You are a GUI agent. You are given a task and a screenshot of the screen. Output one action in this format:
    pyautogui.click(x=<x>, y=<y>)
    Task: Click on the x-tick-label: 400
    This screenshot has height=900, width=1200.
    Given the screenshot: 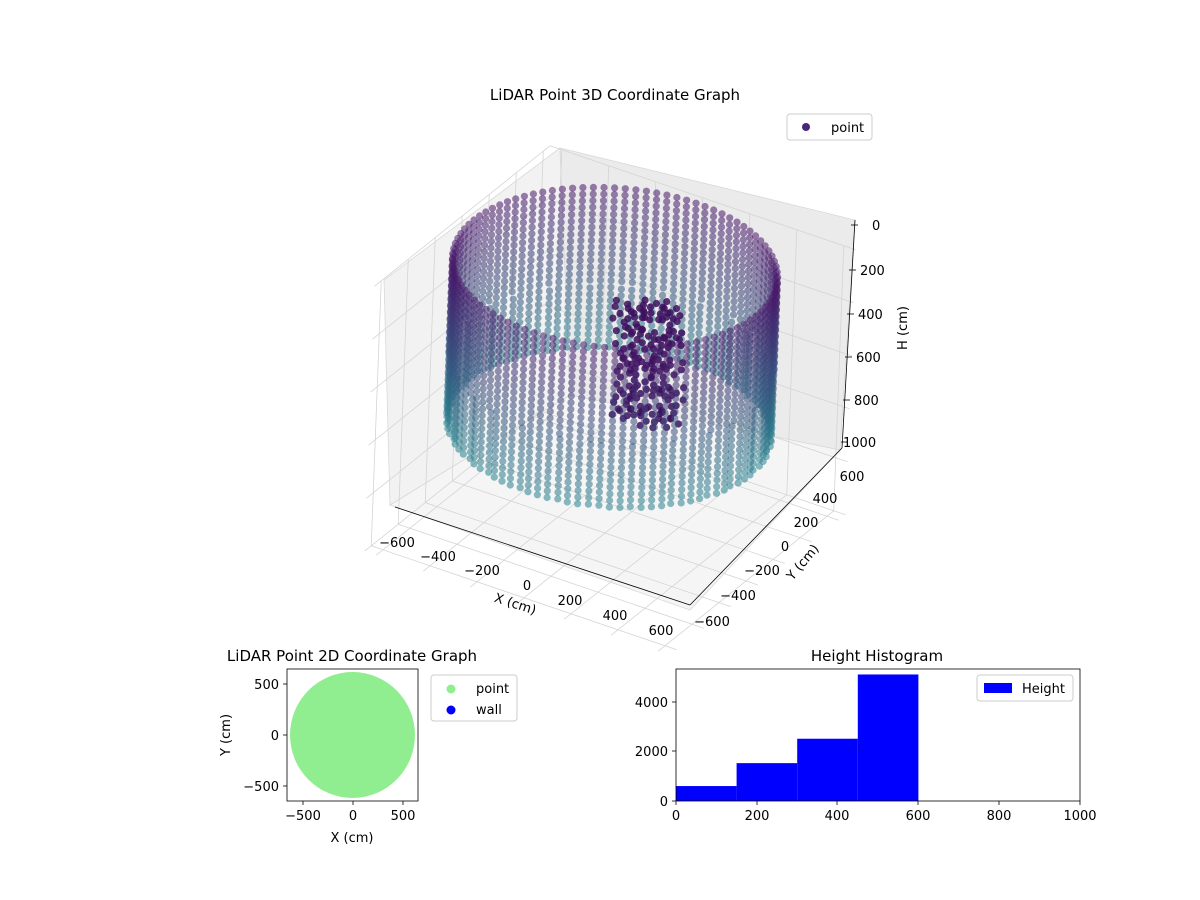 What is the action you would take?
    pyautogui.click(x=615, y=616)
    